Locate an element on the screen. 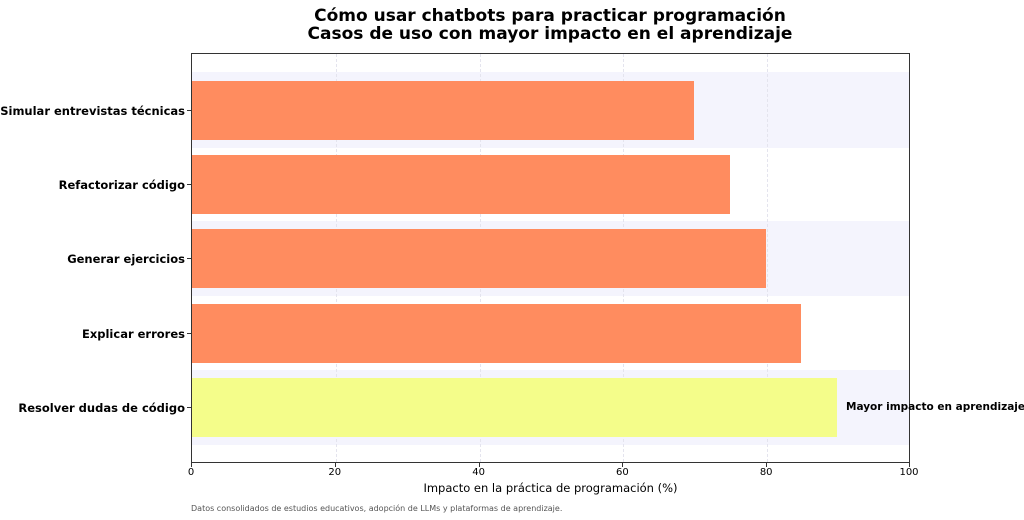 This screenshot has width=1024, height=520. highlight-annotation: Mayor impacto en aprendizaje is located at coordinates (935, 407).